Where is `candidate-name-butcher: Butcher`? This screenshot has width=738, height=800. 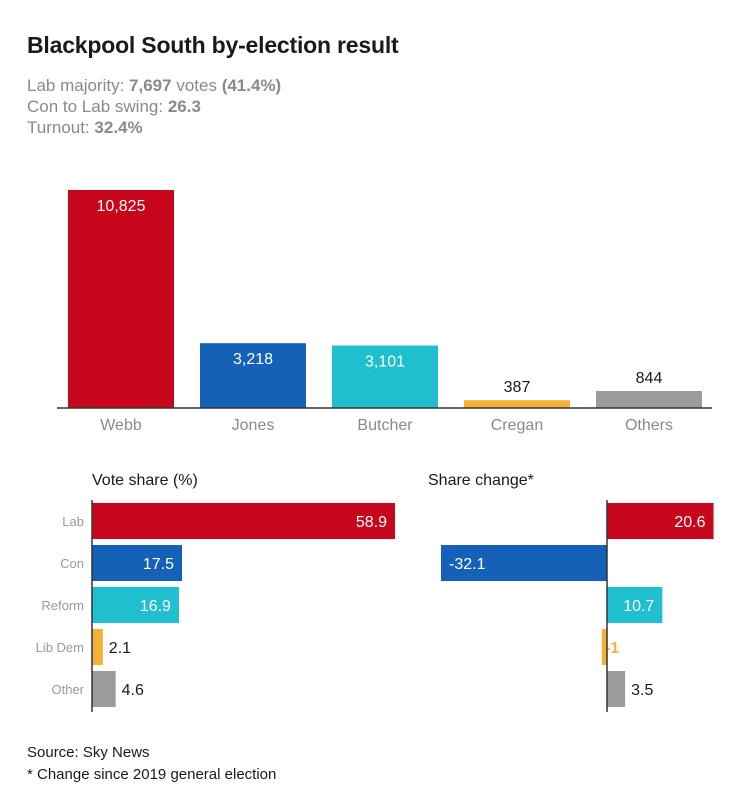 candidate-name-butcher: Butcher is located at coordinates (385, 425).